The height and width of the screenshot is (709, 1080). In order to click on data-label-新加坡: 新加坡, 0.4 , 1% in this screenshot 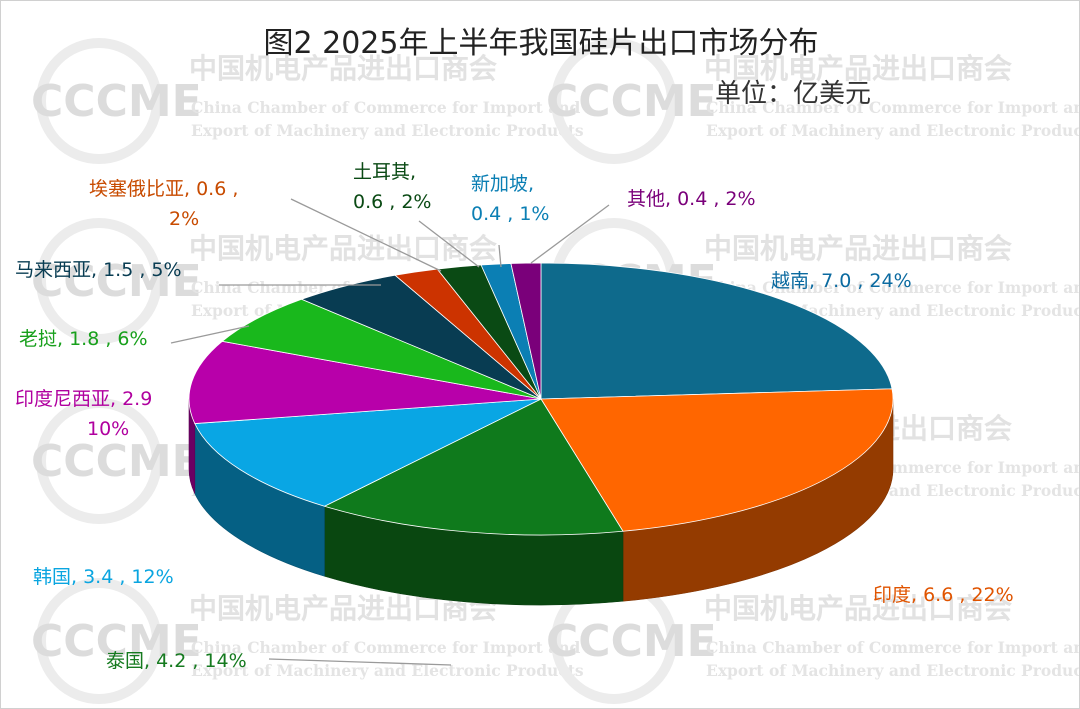, I will do `click(510, 199)`.